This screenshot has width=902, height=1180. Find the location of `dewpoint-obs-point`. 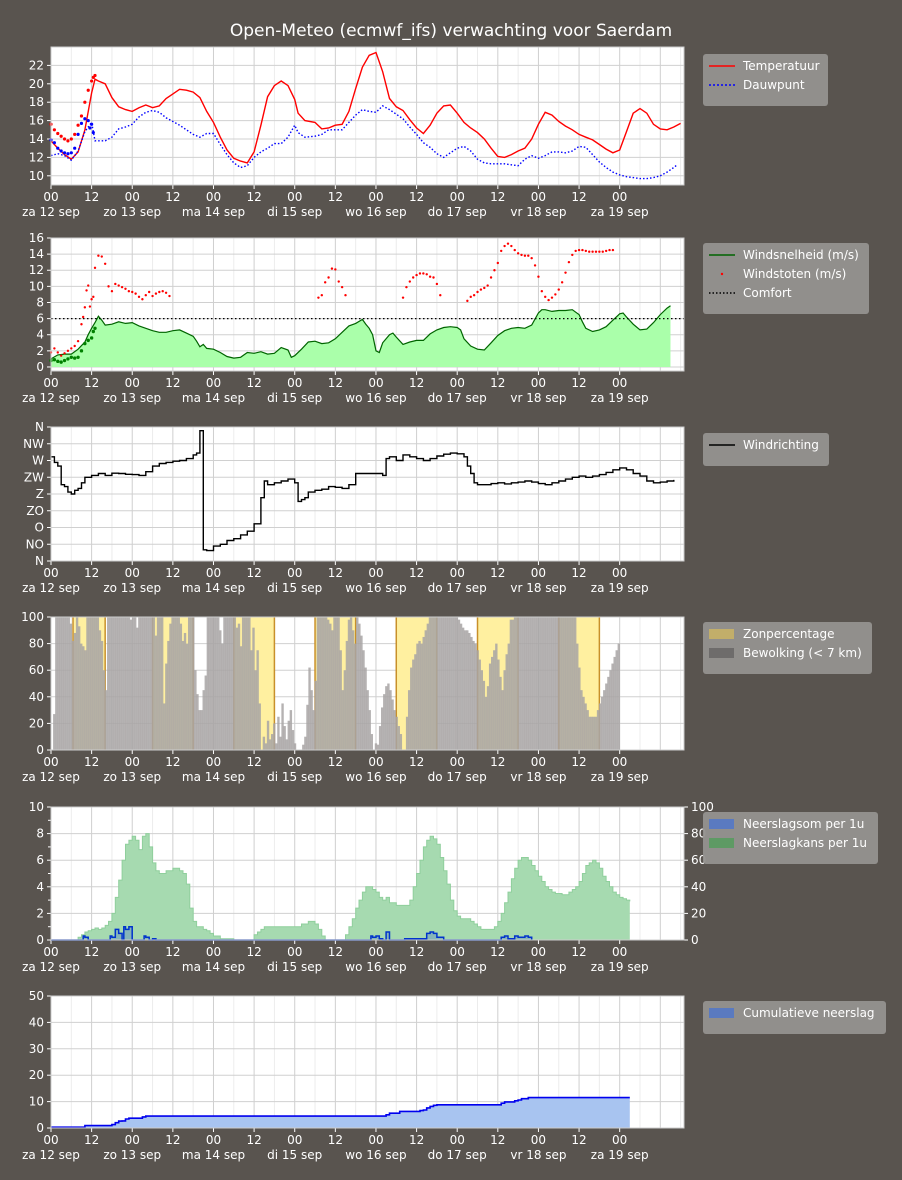

dewpoint-obs-point is located at coordinates (61, 151).